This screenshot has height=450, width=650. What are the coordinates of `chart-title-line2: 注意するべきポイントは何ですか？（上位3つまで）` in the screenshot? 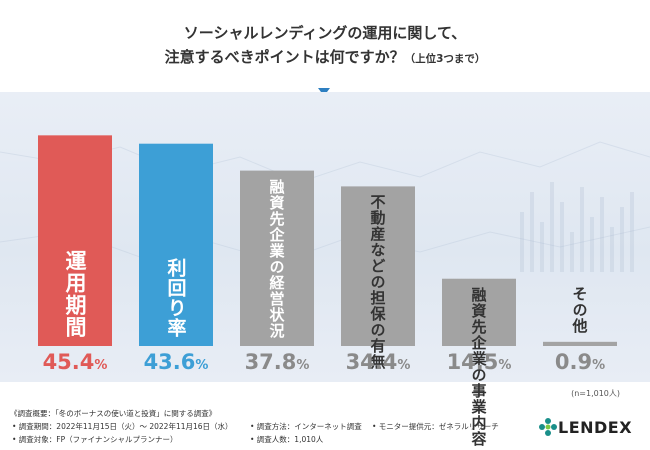 It's located at (325, 56).